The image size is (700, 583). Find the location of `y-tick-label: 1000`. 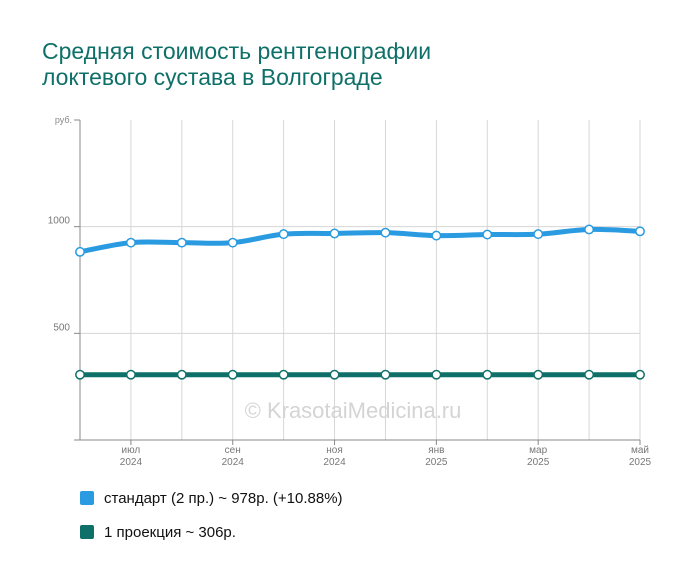

y-tick-label: 1000 is located at coordinates (59, 221).